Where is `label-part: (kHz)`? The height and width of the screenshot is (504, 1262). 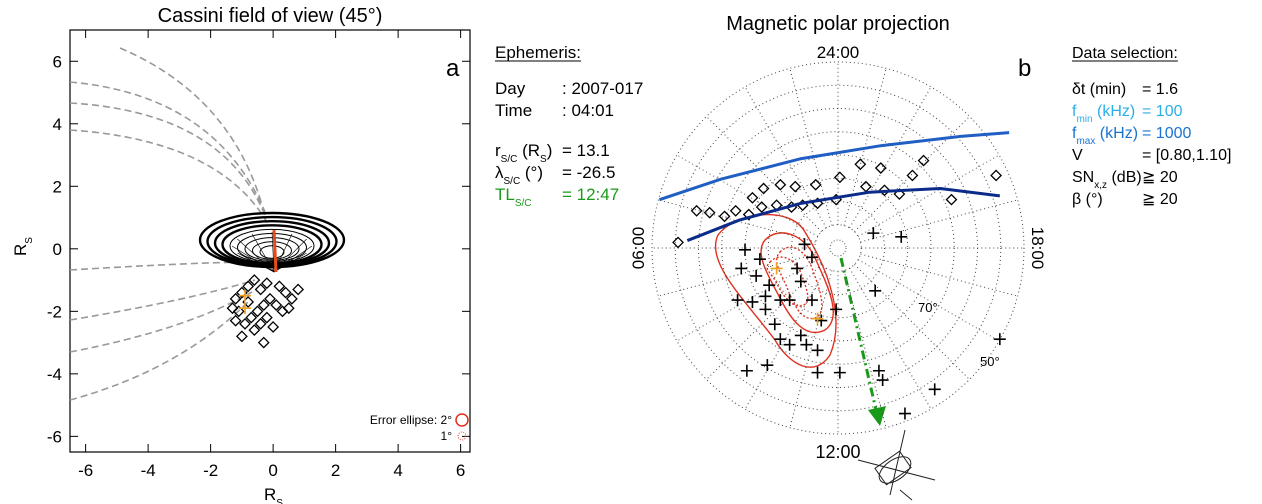 label-part: (kHz) is located at coordinates (1116, 133).